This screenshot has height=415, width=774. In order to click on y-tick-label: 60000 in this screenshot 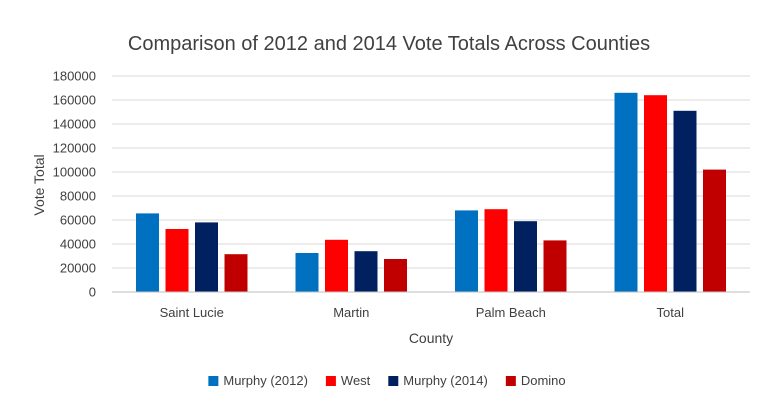, I will do `click(78, 220)`.